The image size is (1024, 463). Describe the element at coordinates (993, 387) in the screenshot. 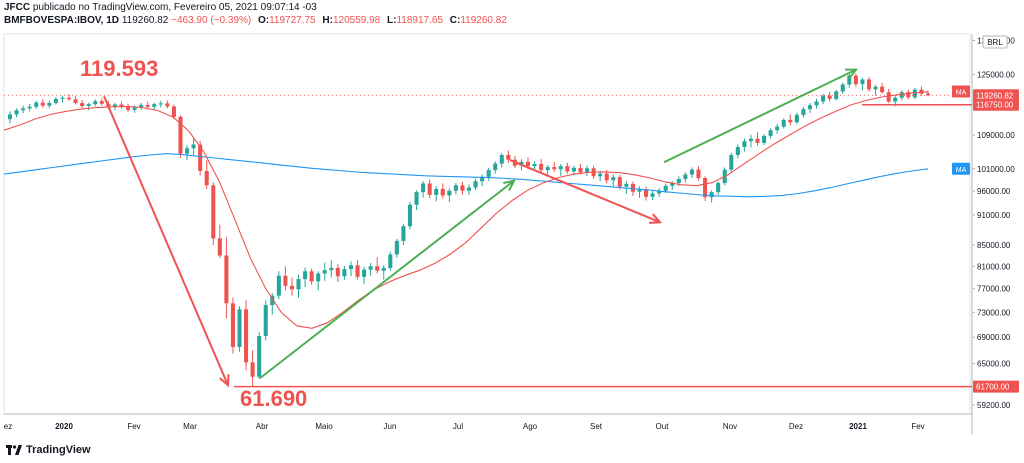

I see `price-label-text: 61700.00` at that location.